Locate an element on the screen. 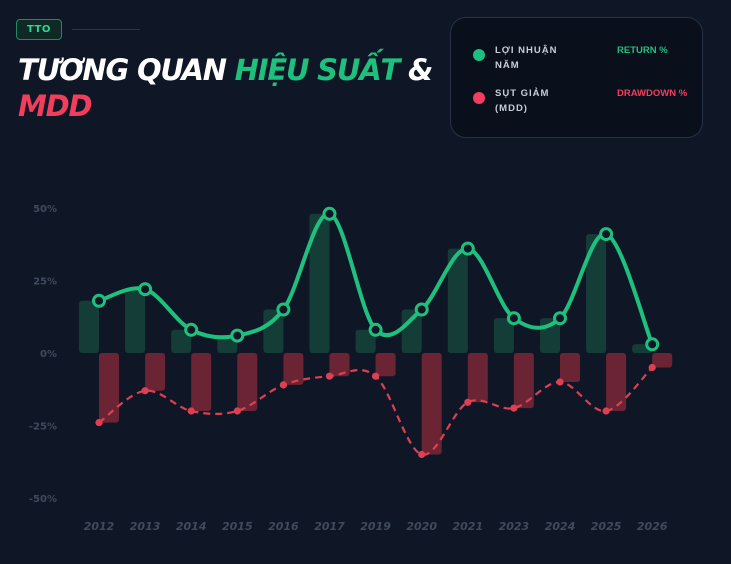 Image resolution: width=731 pixels, height=564 pixels. legend-label-returns: LỢI NHUẬN NĂM is located at coordinates (526, 58).